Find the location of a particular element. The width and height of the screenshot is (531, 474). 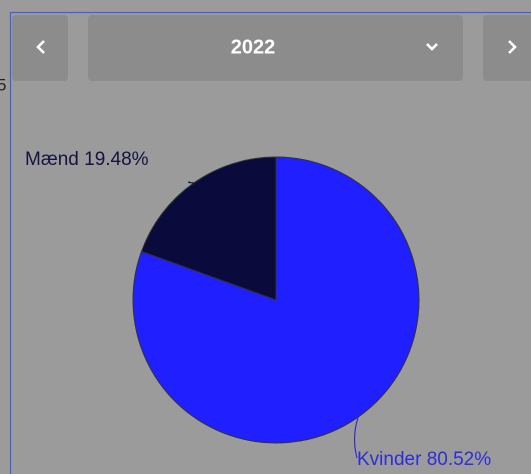

pie-slice is located at coordinates (208, 228).